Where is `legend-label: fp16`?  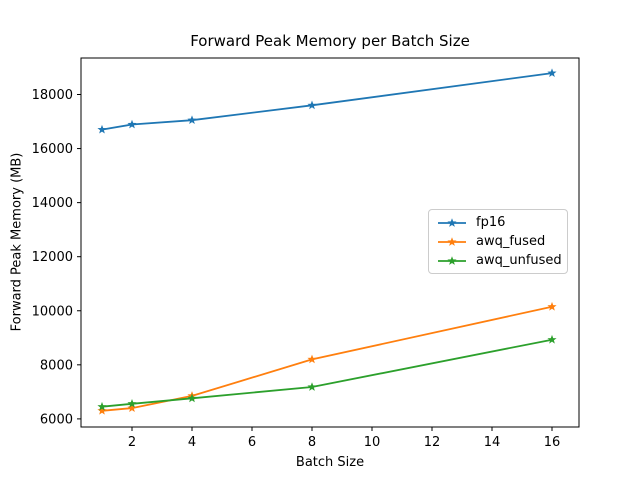 legend-label: fp16 is located at coordinates (491, 222).